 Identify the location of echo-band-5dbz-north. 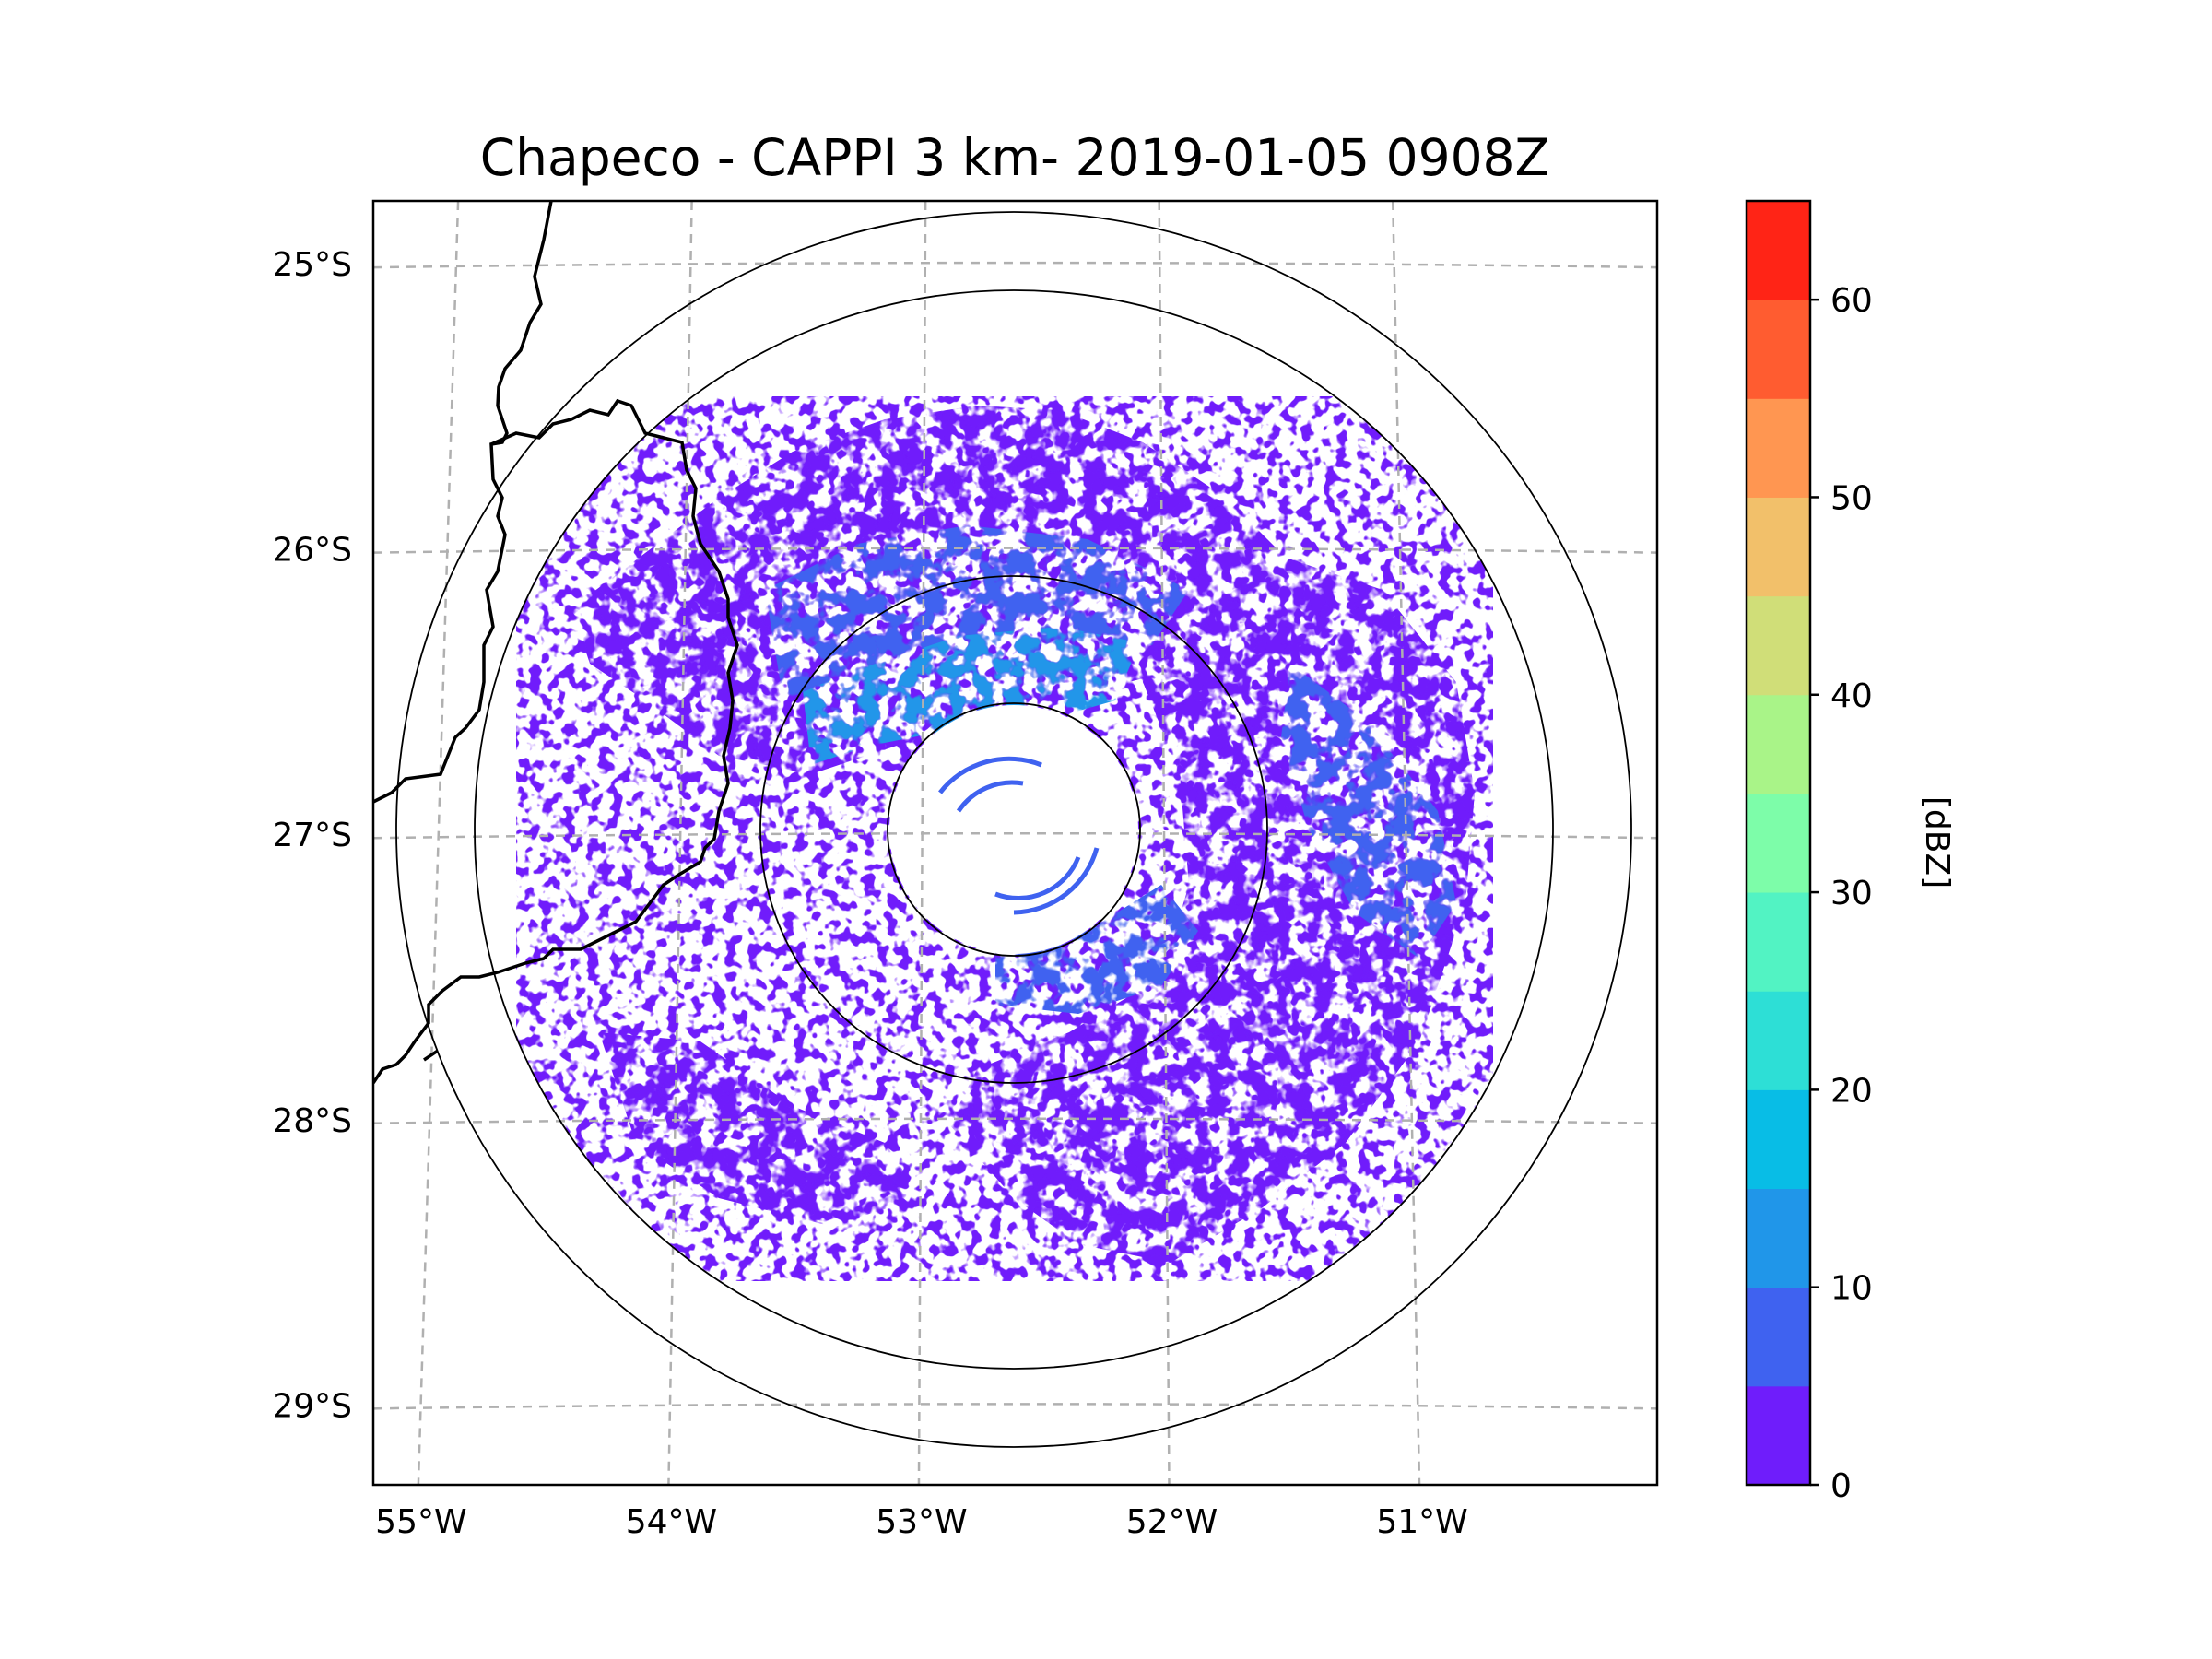
(977, 612).